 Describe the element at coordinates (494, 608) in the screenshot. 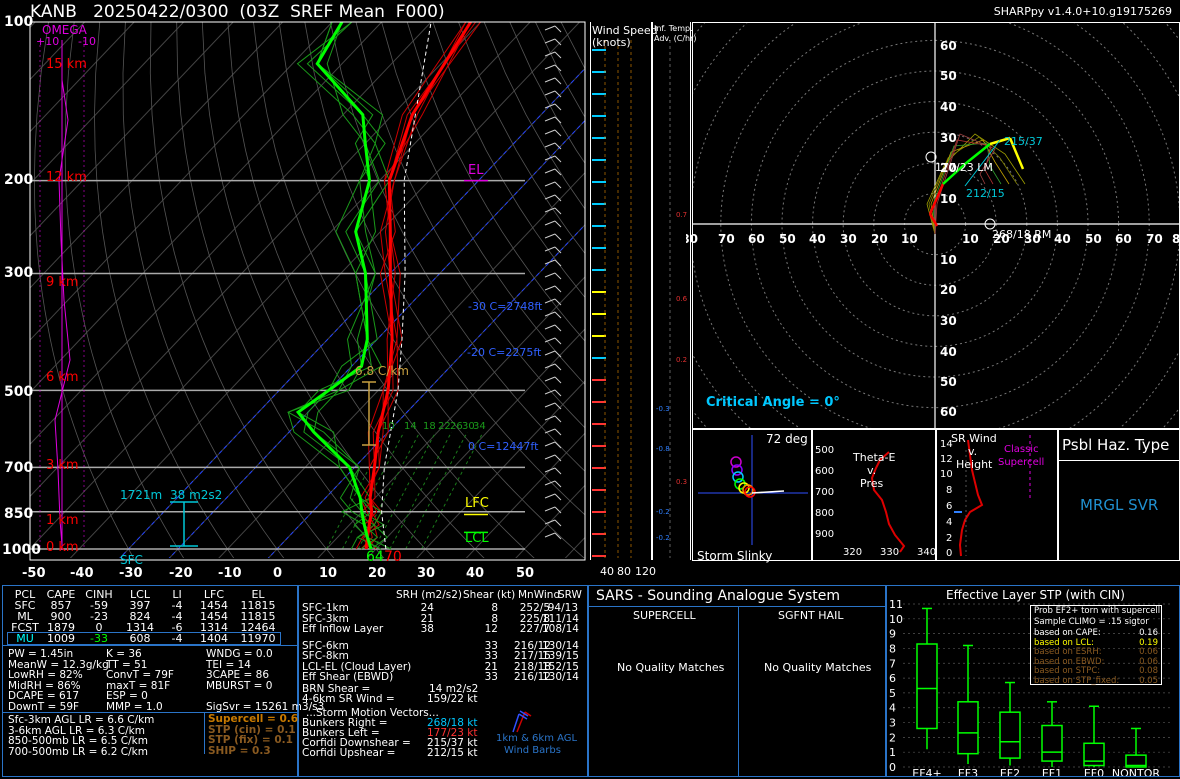

I see `kinematics-cell: 8` at that location.